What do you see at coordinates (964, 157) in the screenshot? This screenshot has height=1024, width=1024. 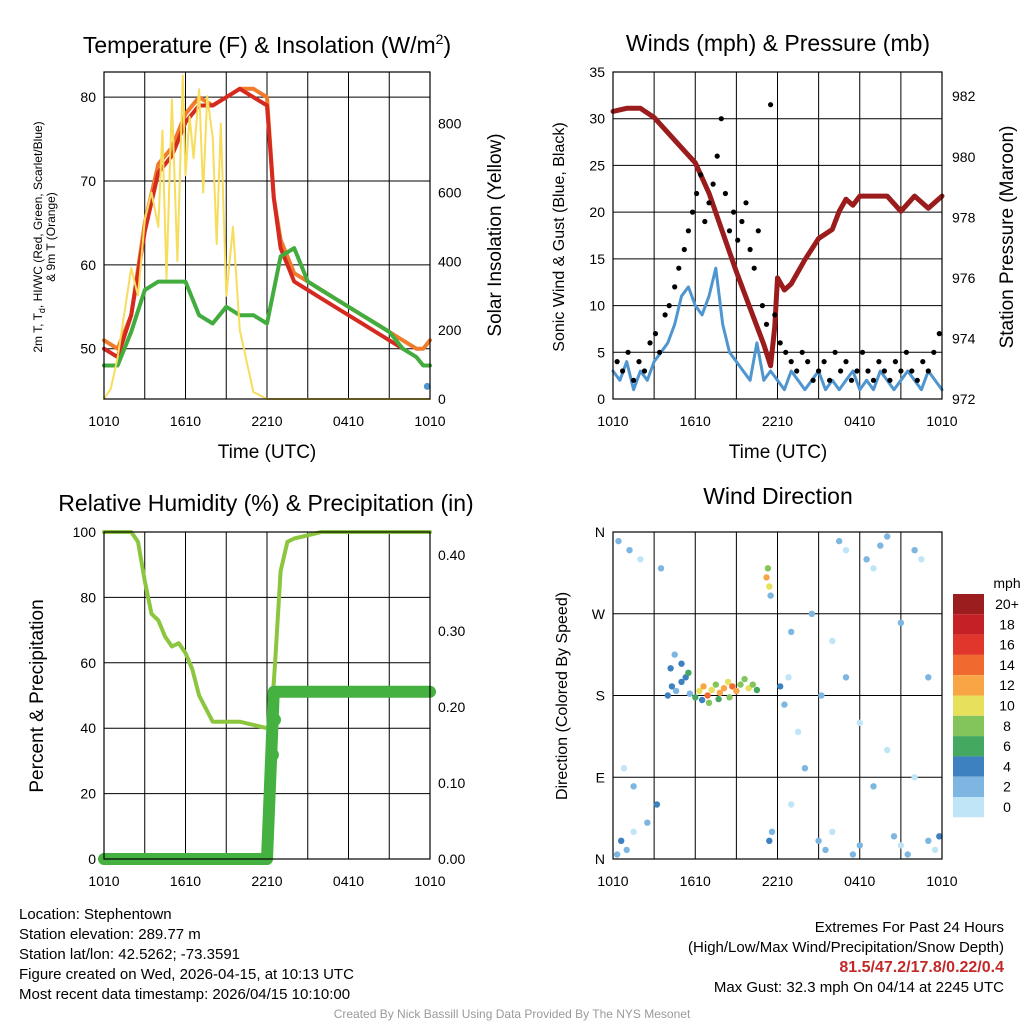 I see `y2-tick-label: 980` at bounding box center [964, 157].